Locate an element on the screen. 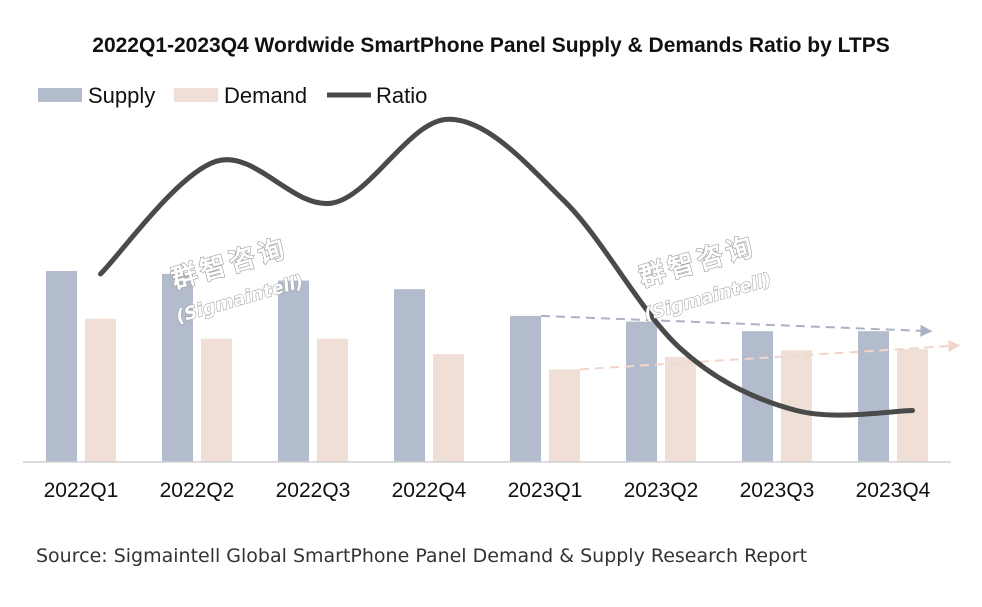 The image size is (982, 607). legend-swatch-supply is located at coordinates (60, 95).